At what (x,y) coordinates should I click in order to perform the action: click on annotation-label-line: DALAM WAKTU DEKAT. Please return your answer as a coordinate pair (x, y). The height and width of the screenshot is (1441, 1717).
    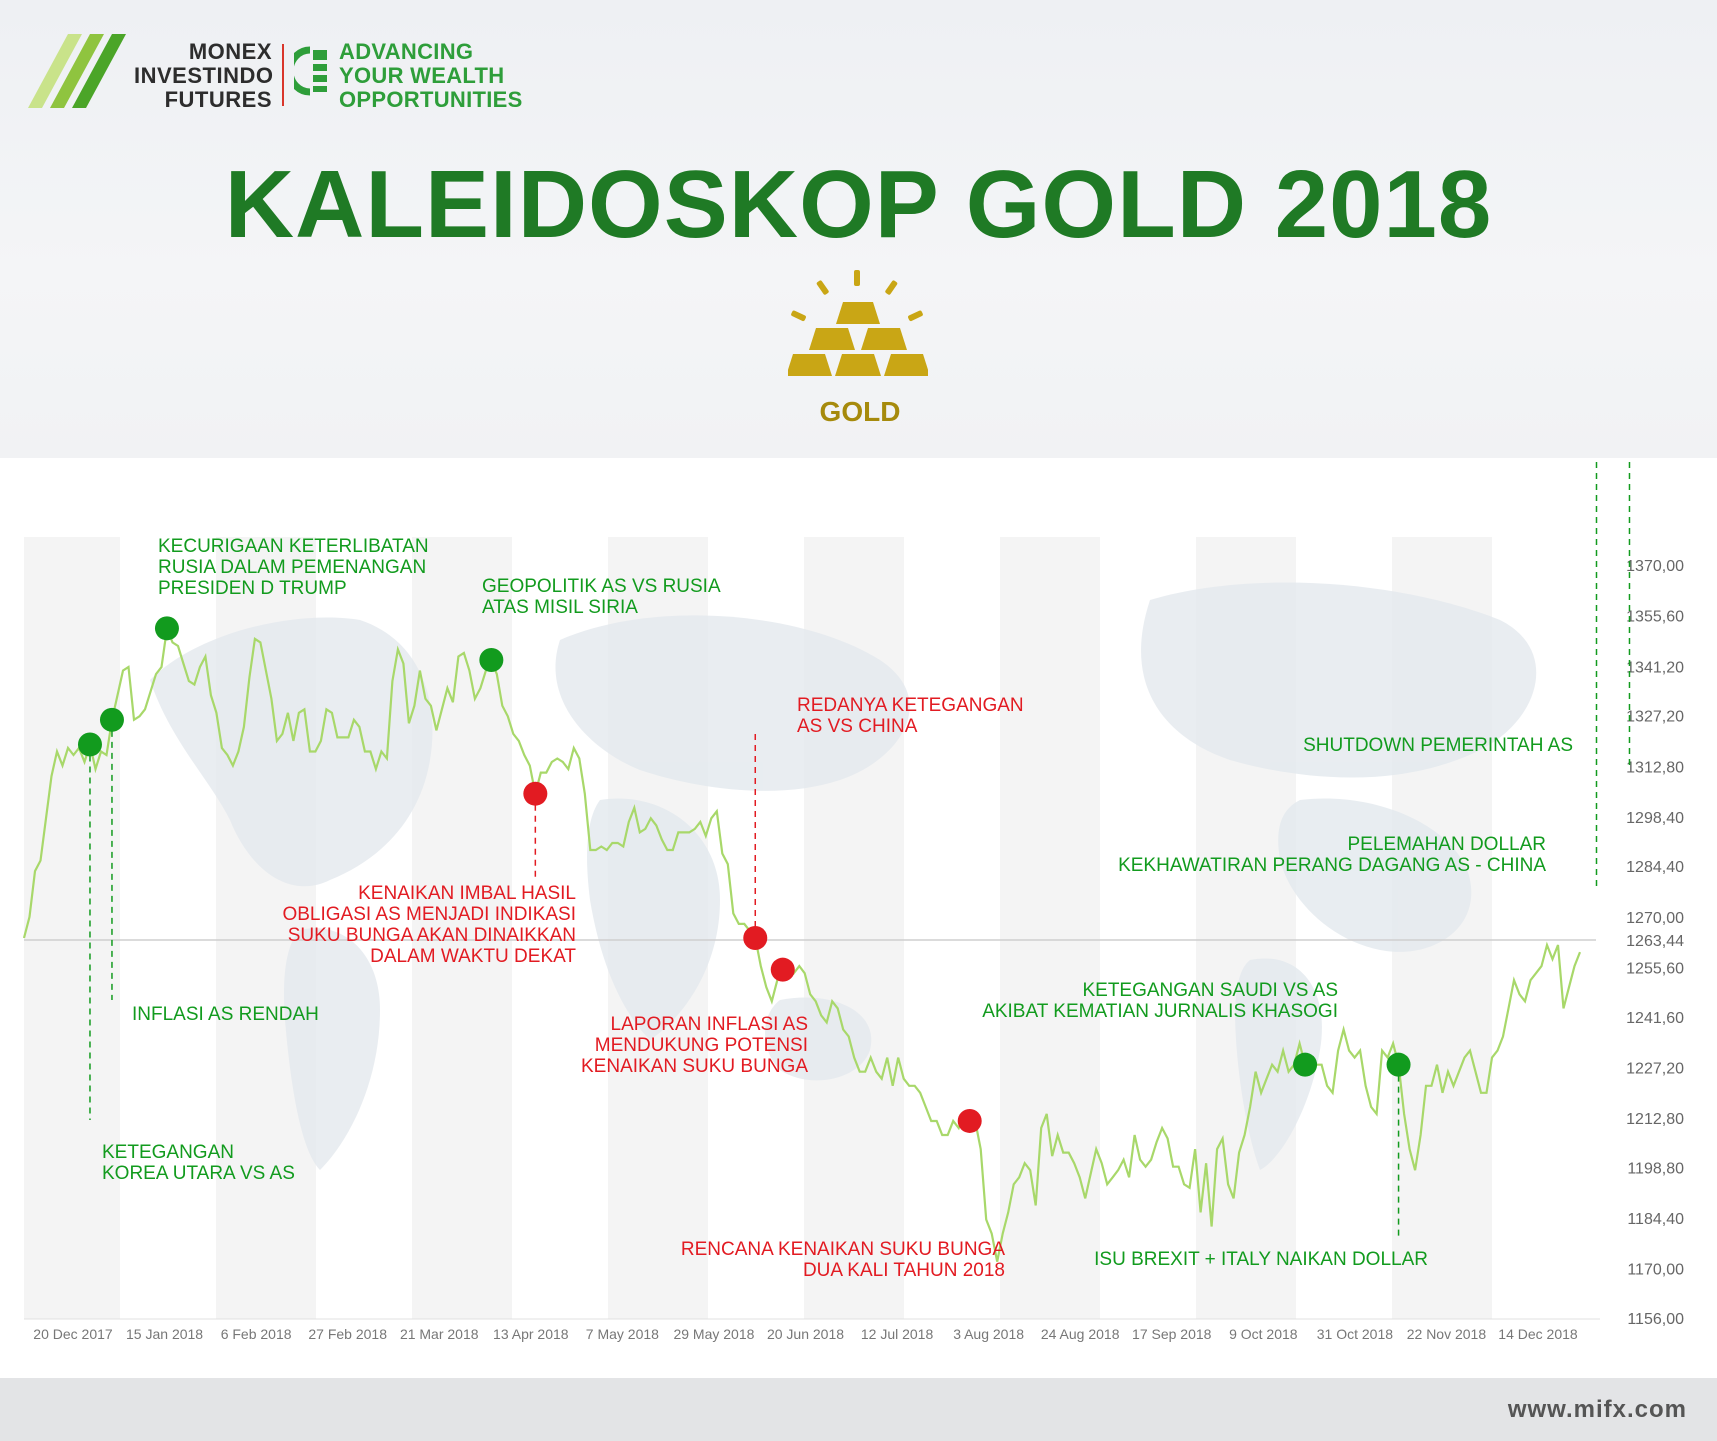
    Looking at the image, I should click on (473, 956).